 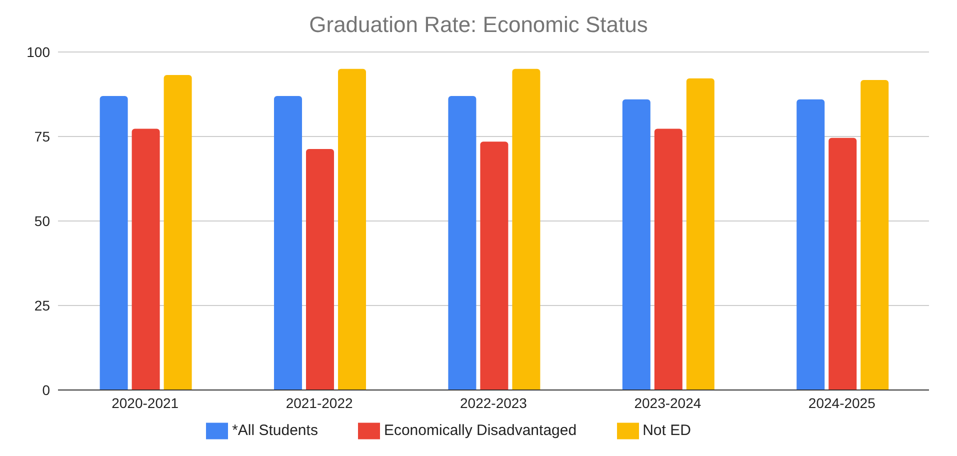 What do you see at coordinates (42, 220) in the screenshot?
I see `y-tick-label: 50` at bounding box center [42, 220].